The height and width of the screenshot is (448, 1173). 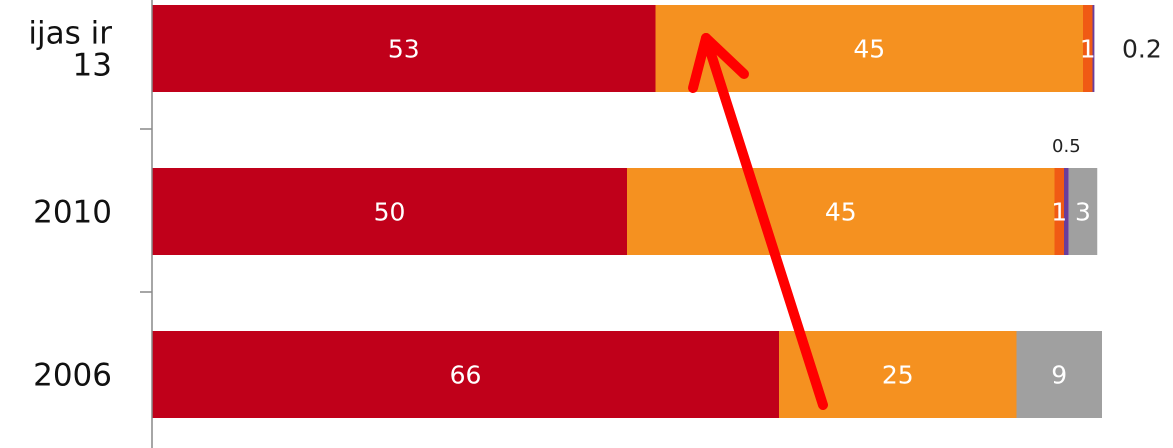 I want to click on arrow-head, so click(x=718, y=63).